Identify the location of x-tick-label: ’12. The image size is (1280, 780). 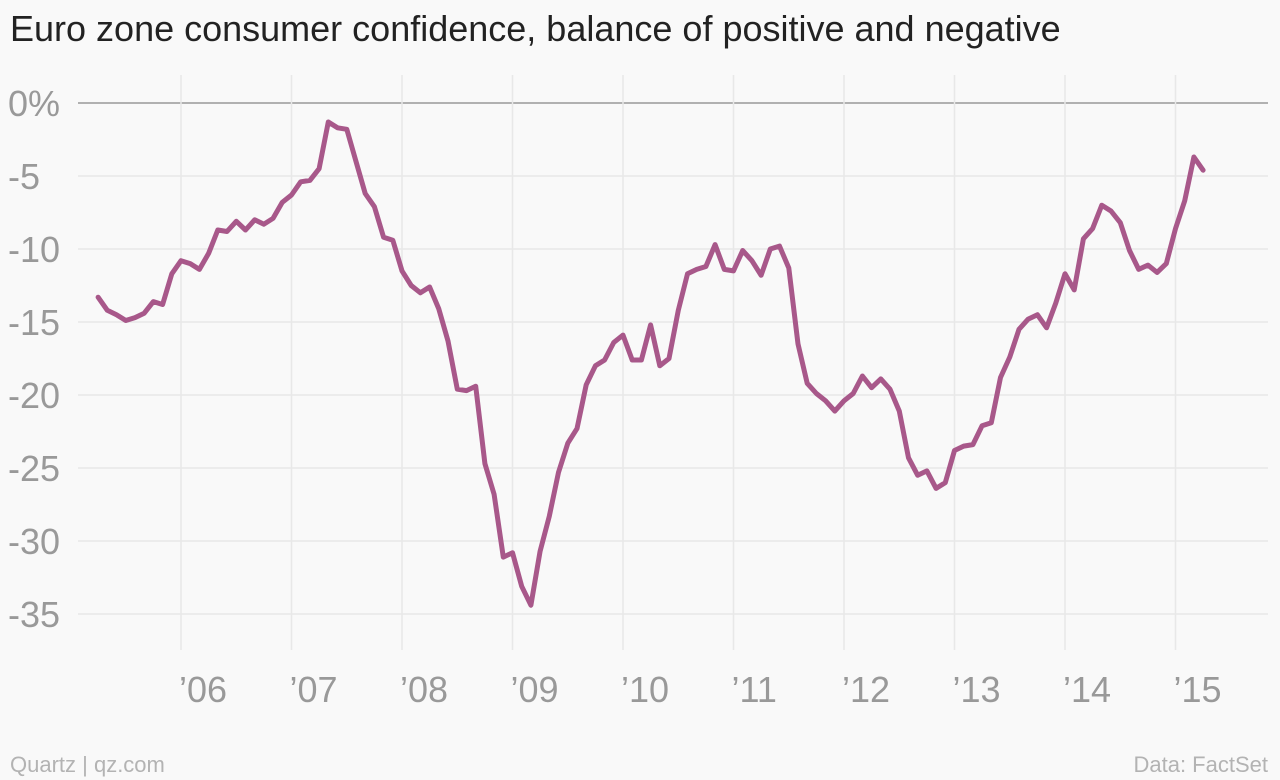
(866, 689).